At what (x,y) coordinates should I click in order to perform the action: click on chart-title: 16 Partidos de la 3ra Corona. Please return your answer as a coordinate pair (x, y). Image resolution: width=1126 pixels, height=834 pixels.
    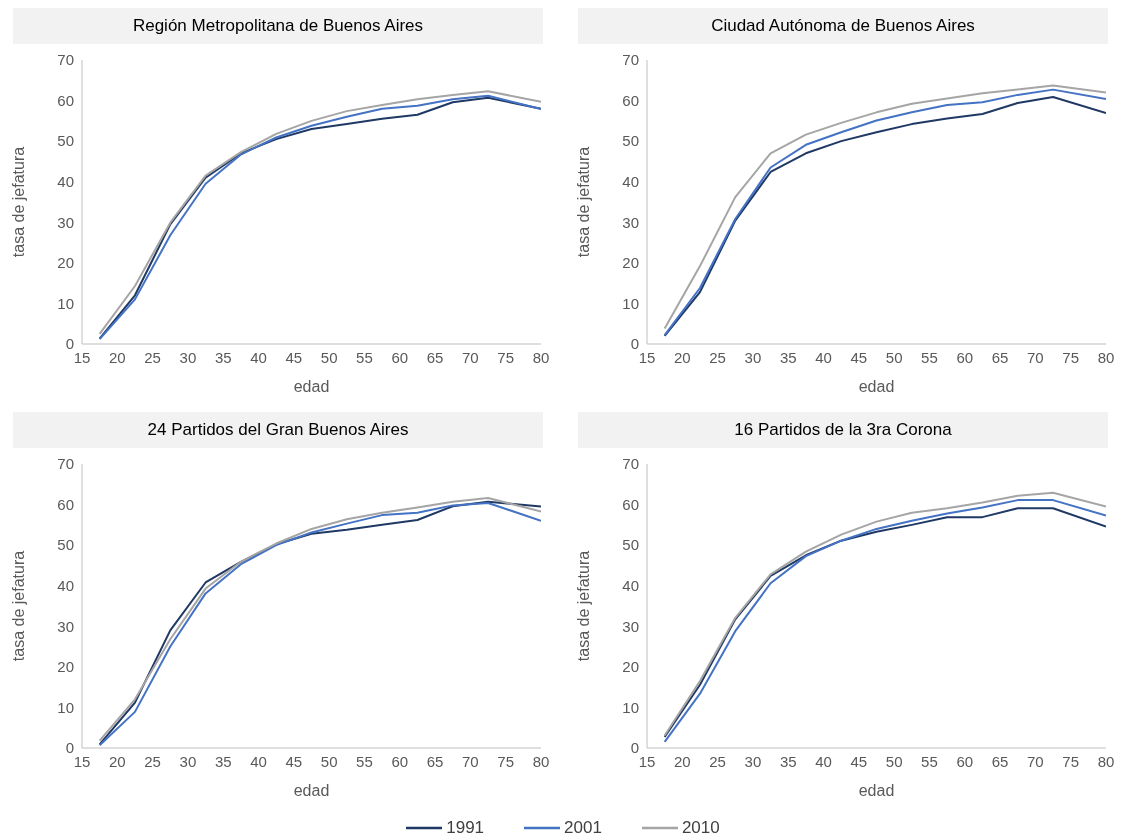
    Looking at the image, I should click on (843, 430).